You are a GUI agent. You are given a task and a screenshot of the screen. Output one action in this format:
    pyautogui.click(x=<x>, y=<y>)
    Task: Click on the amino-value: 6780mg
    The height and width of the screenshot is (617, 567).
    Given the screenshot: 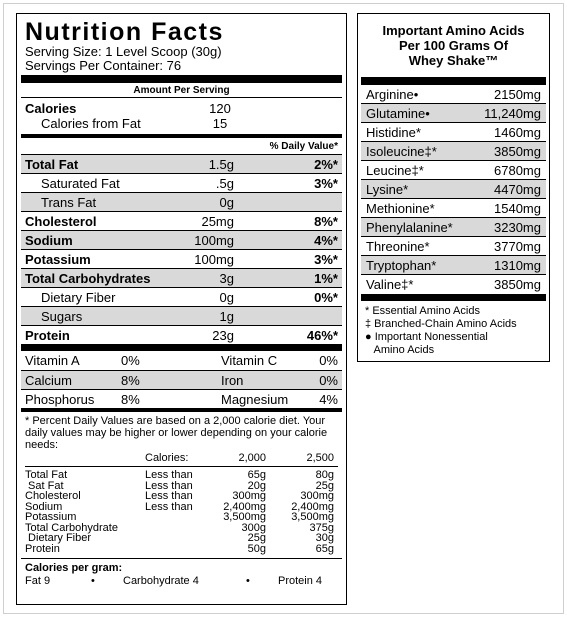 What is the action you would take?
    pyautogui.click(x=517, y=170)
    